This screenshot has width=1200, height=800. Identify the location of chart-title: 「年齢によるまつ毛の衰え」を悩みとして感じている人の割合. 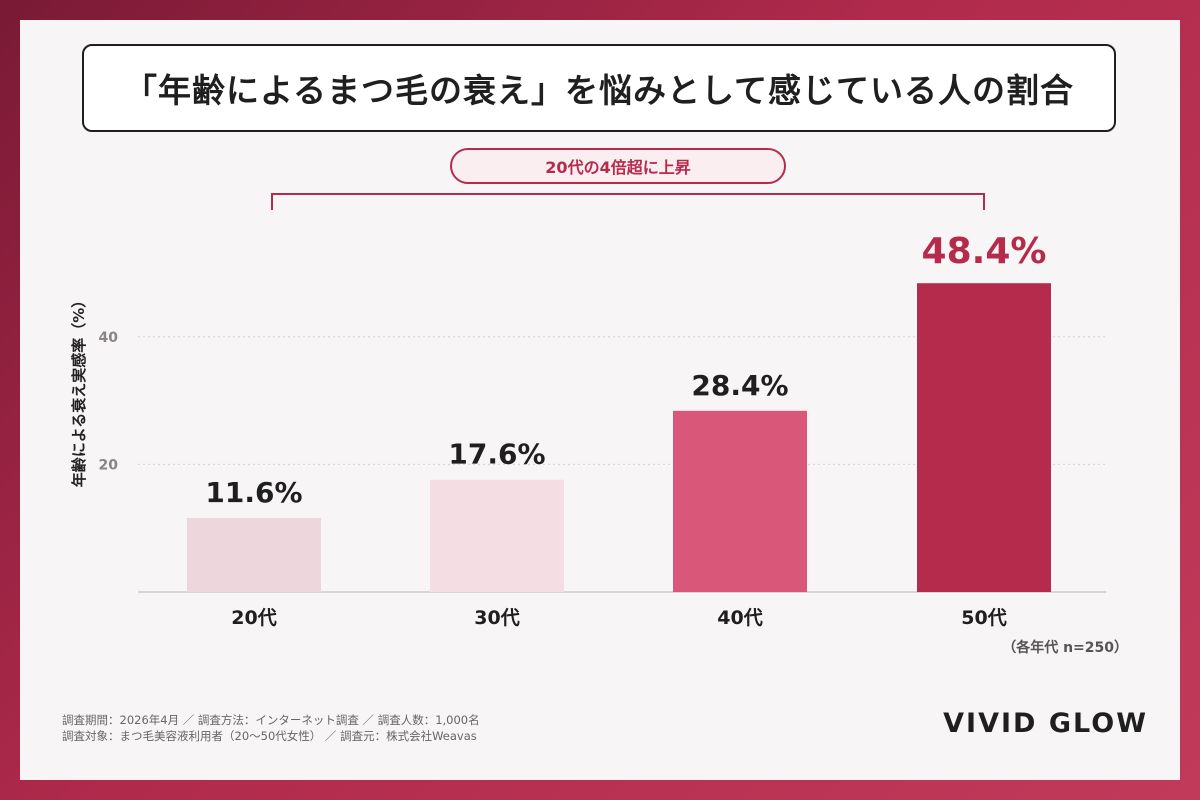
(599, 90).